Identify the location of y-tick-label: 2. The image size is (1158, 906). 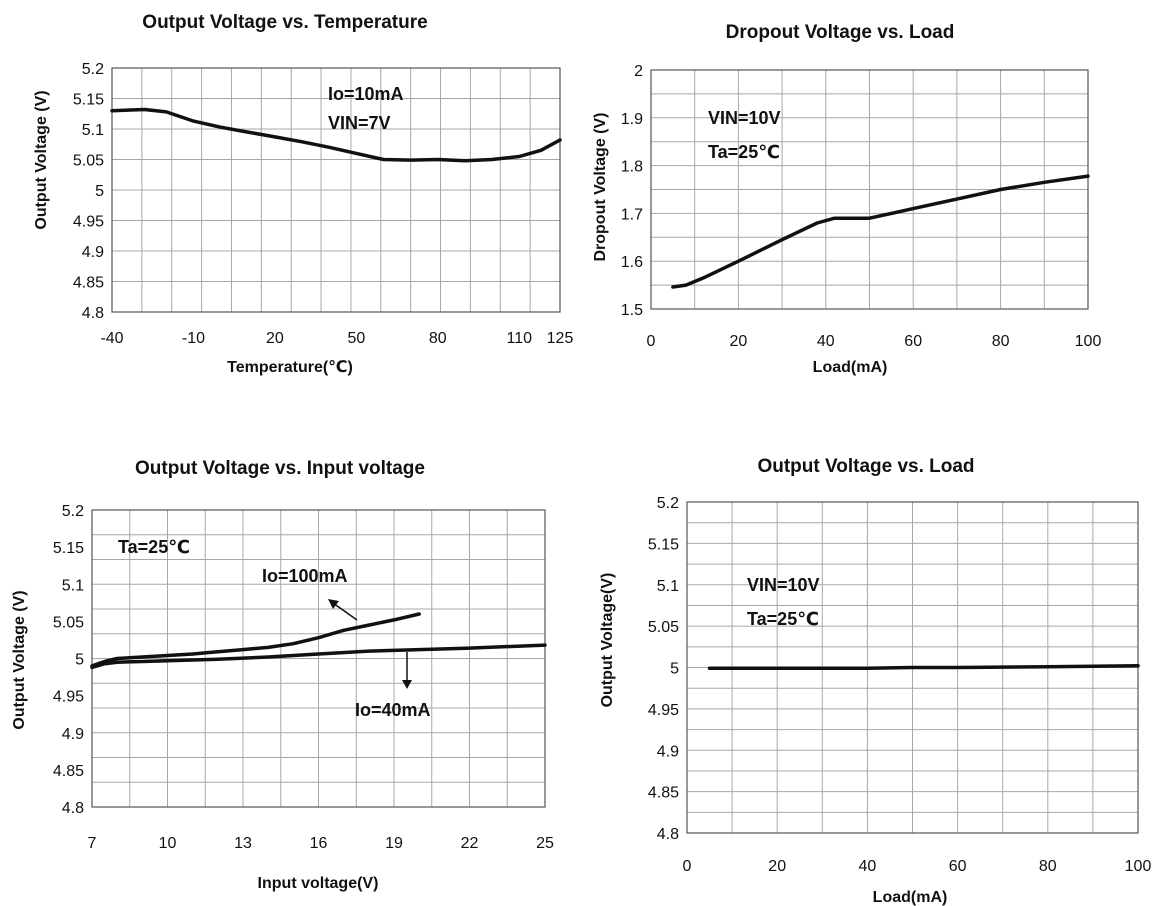
(638, 71).